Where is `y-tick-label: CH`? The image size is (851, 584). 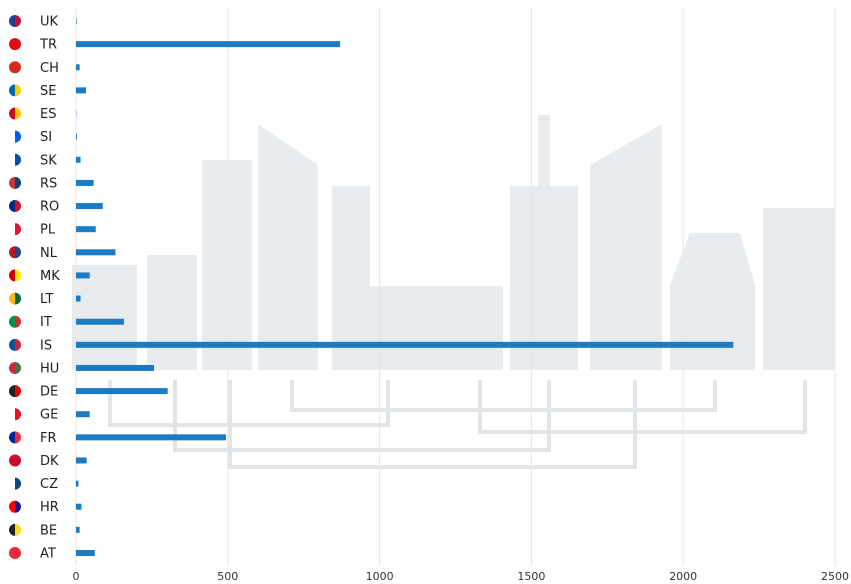
y-tick-label: CH is located at coordinates (49, 68).